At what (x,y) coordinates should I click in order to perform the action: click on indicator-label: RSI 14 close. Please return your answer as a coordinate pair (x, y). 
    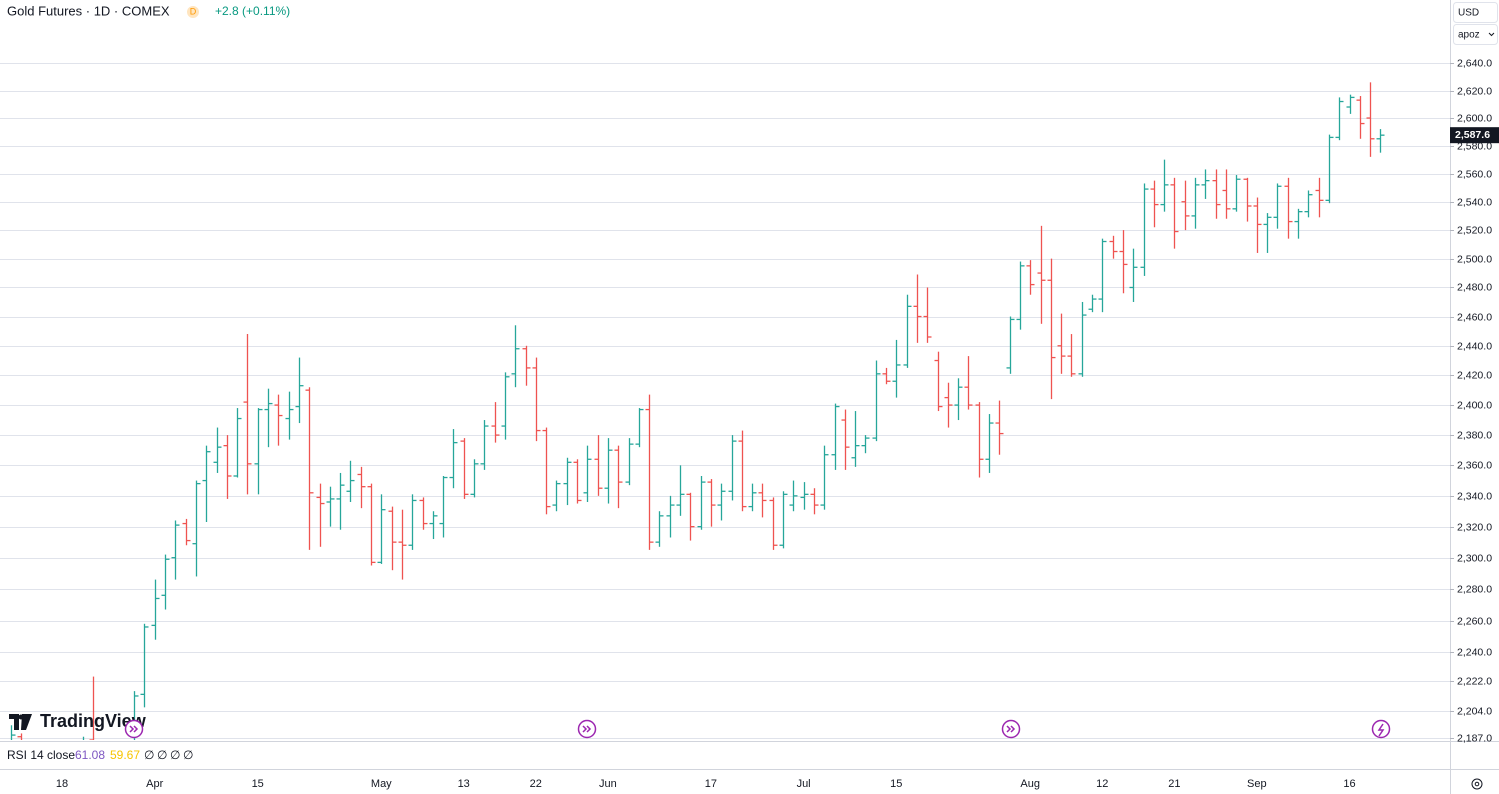
    Looking at the image, I should click on (41, 755).